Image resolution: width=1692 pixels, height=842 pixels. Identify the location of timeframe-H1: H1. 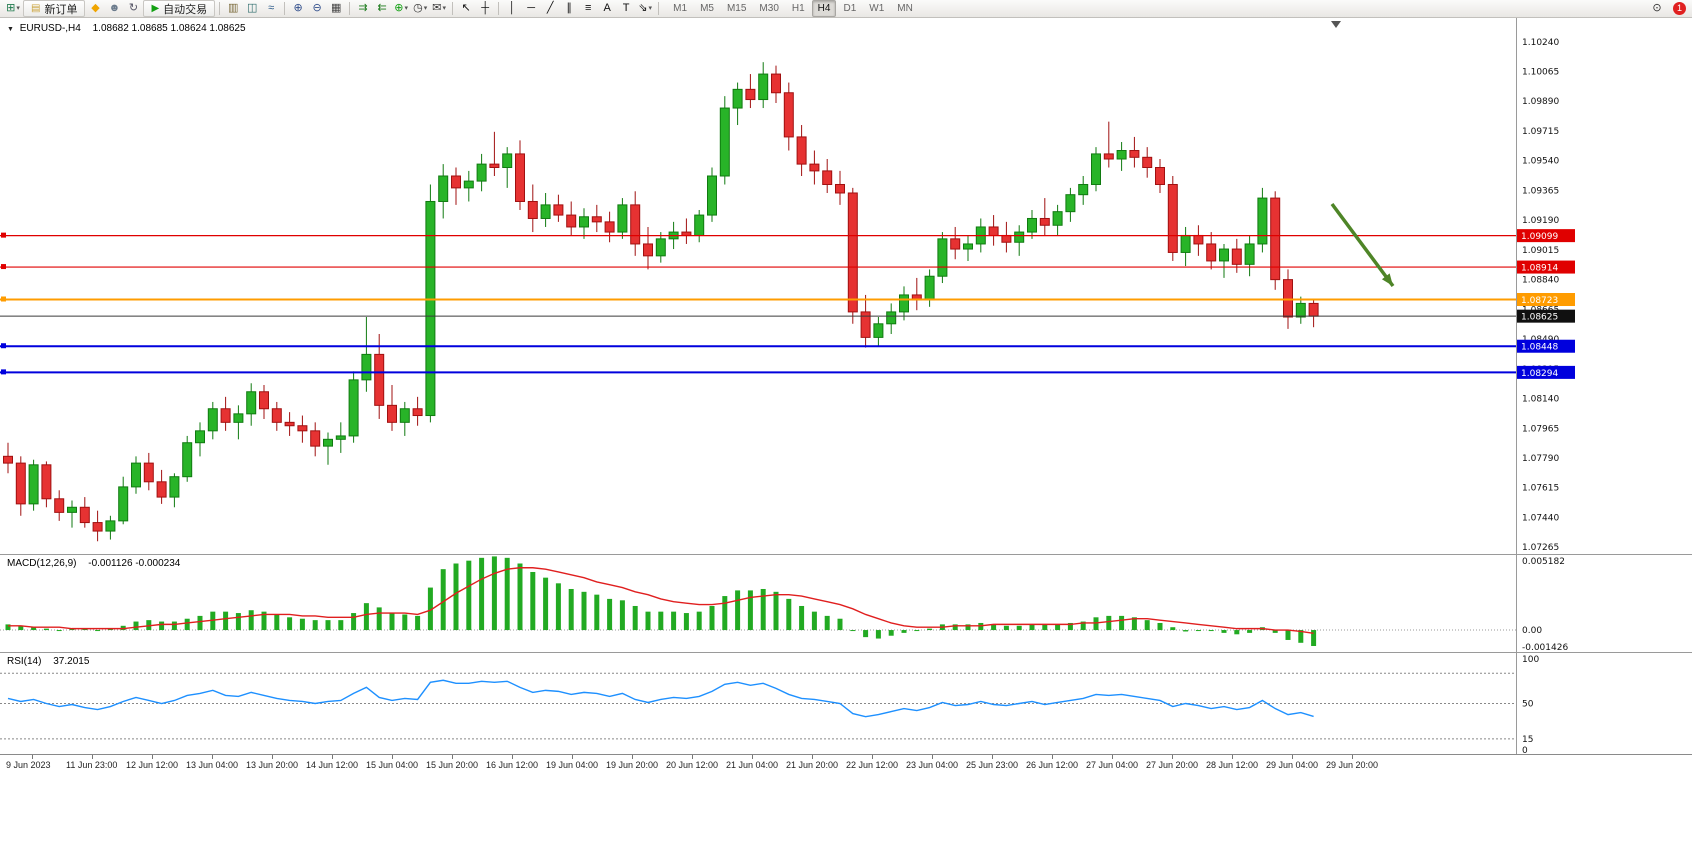
(798, 8).